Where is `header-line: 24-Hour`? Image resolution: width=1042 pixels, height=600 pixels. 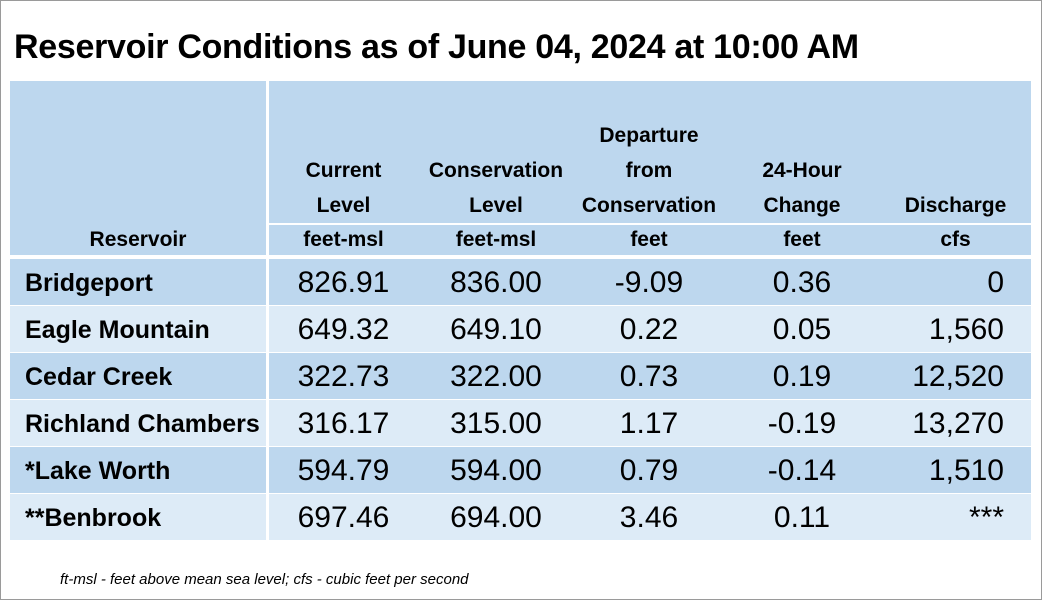 header-line: 24-Hour is located at coordinates (802, 170).